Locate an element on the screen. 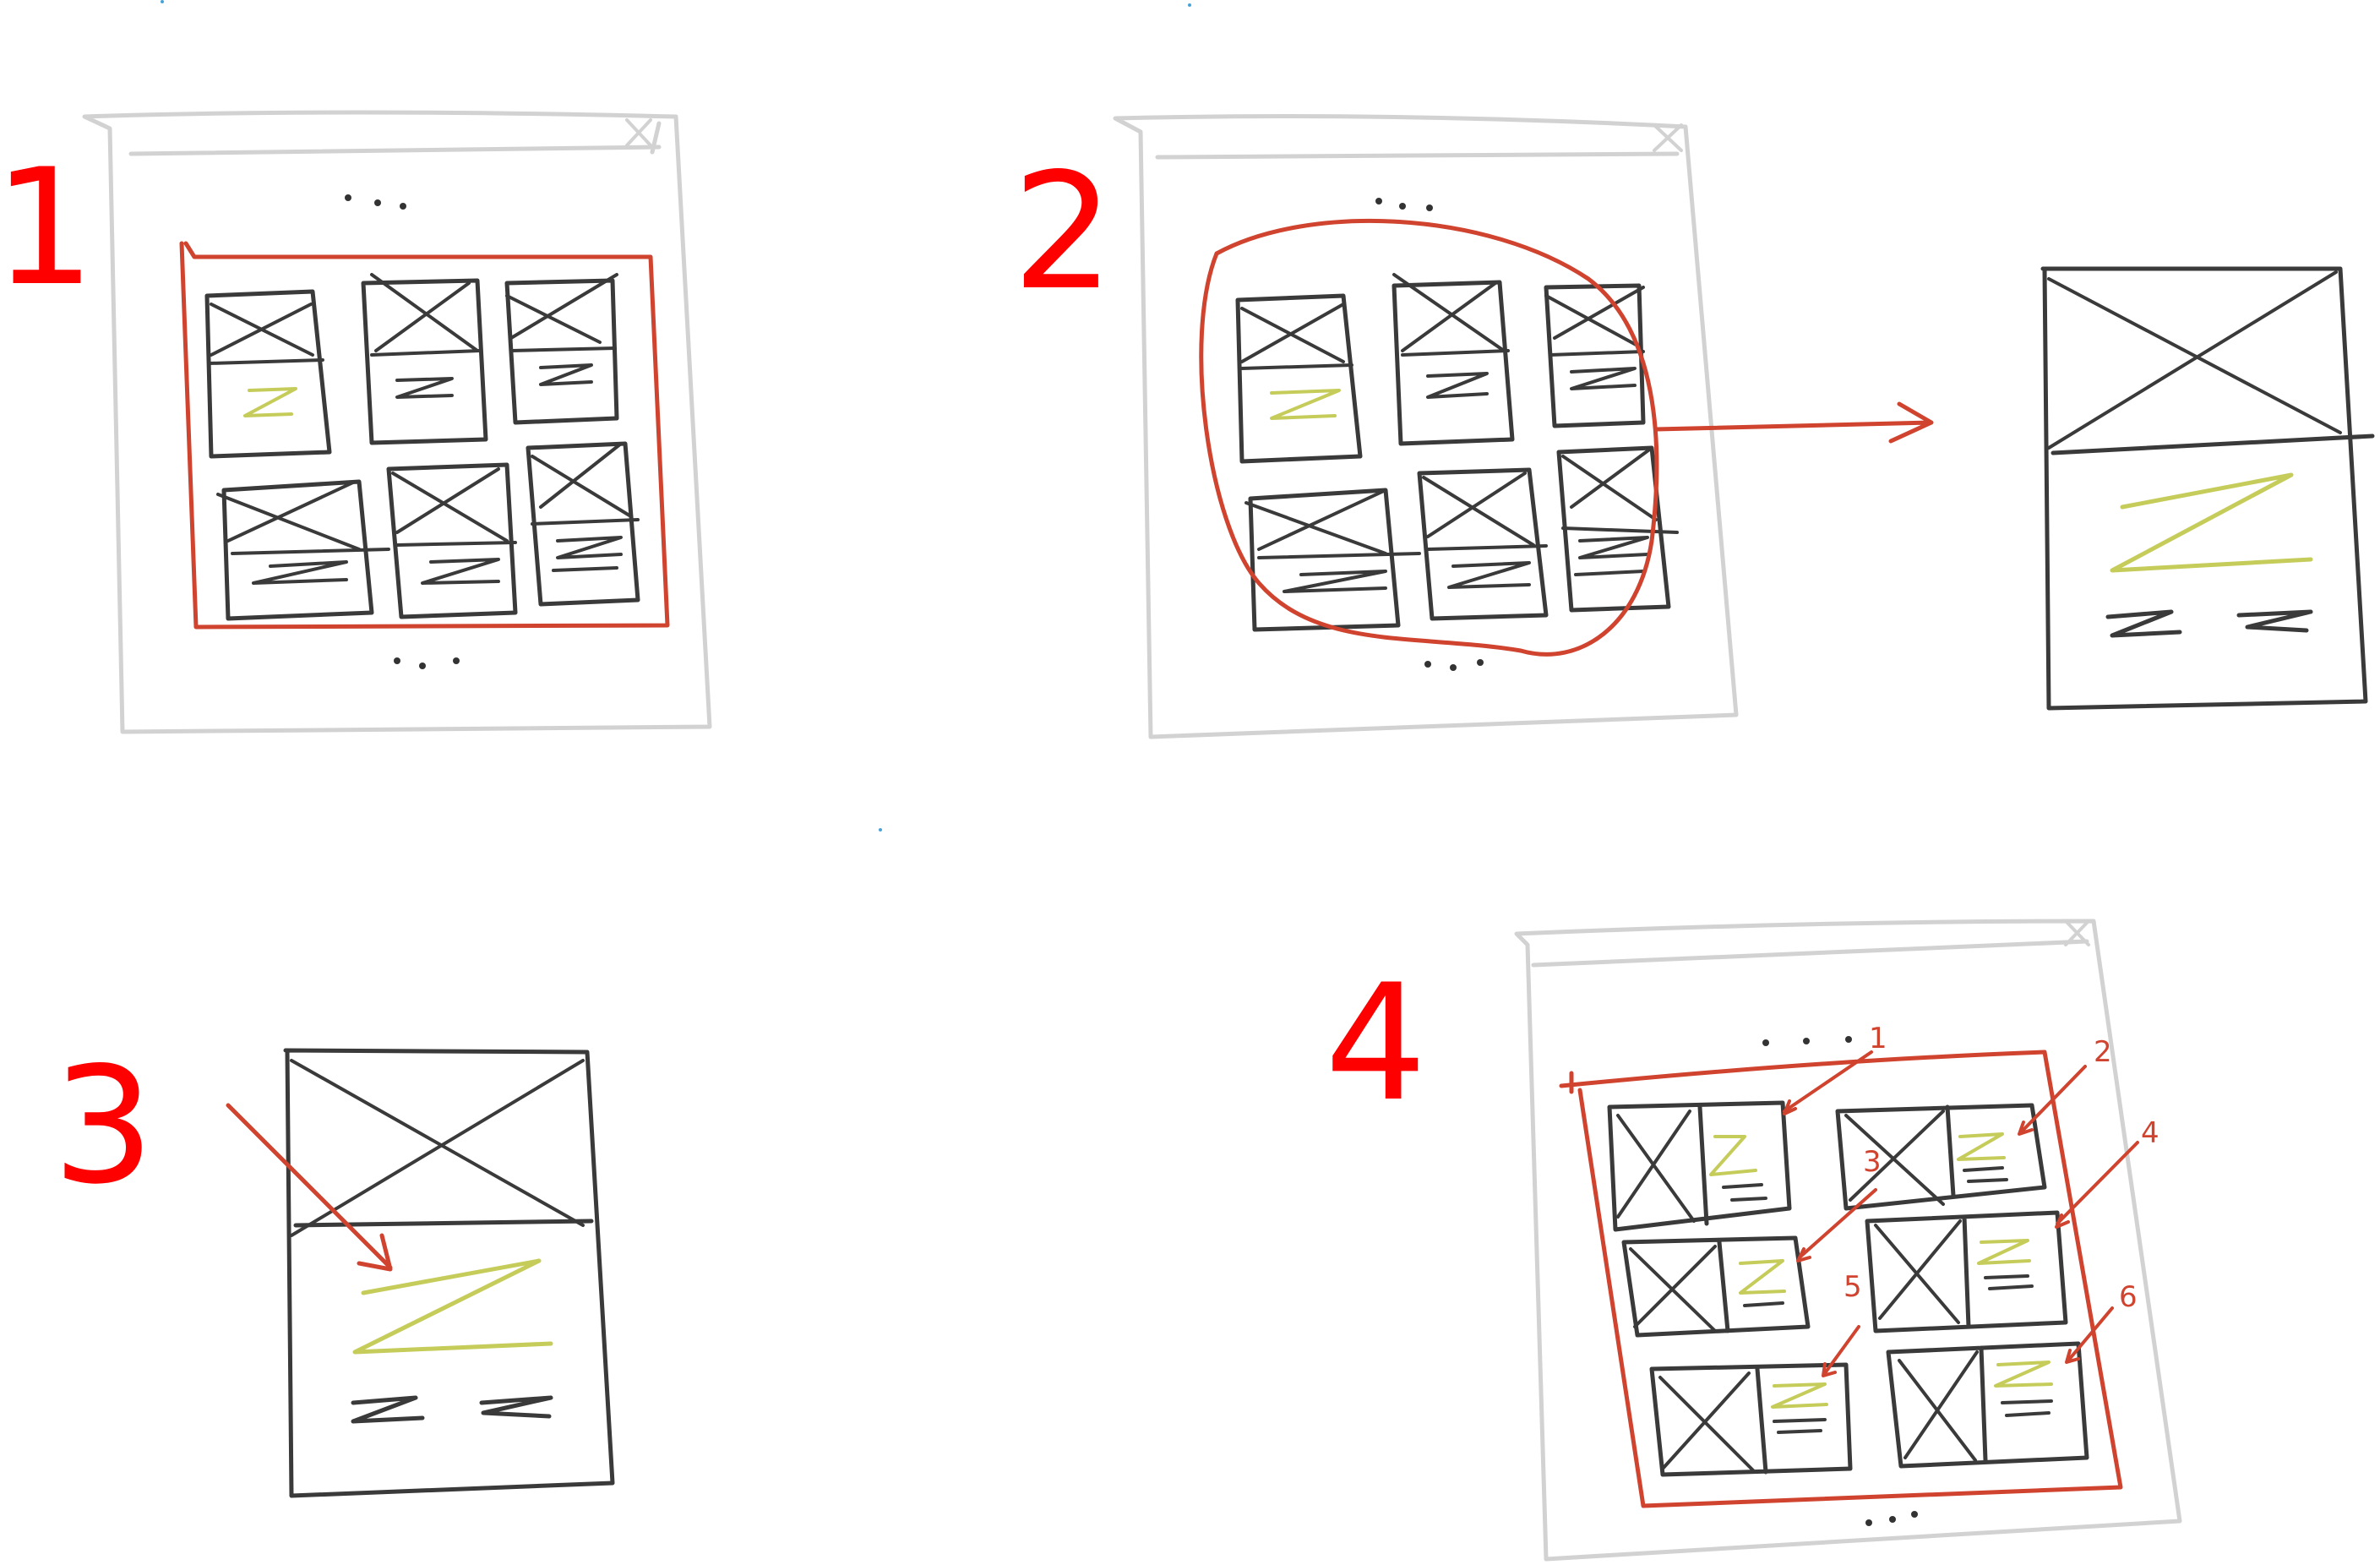 Image resolution: width=2380 pixels, height=1565 pixels. callout-number-6: 6 is located at coordinates (2128, 1297).